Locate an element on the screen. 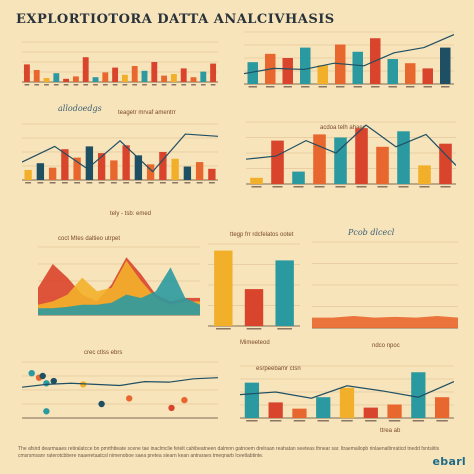 This screenshot has width=474, height=474. area-series is located at coordinates (119, 291).